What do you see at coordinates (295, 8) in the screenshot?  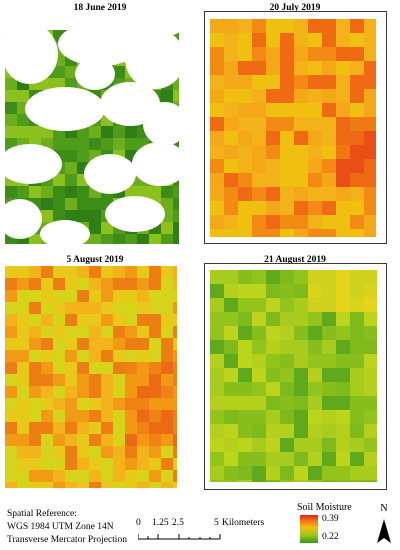 I see `panel-title-2: 20 July 2019` at bounding box center [295, 8].